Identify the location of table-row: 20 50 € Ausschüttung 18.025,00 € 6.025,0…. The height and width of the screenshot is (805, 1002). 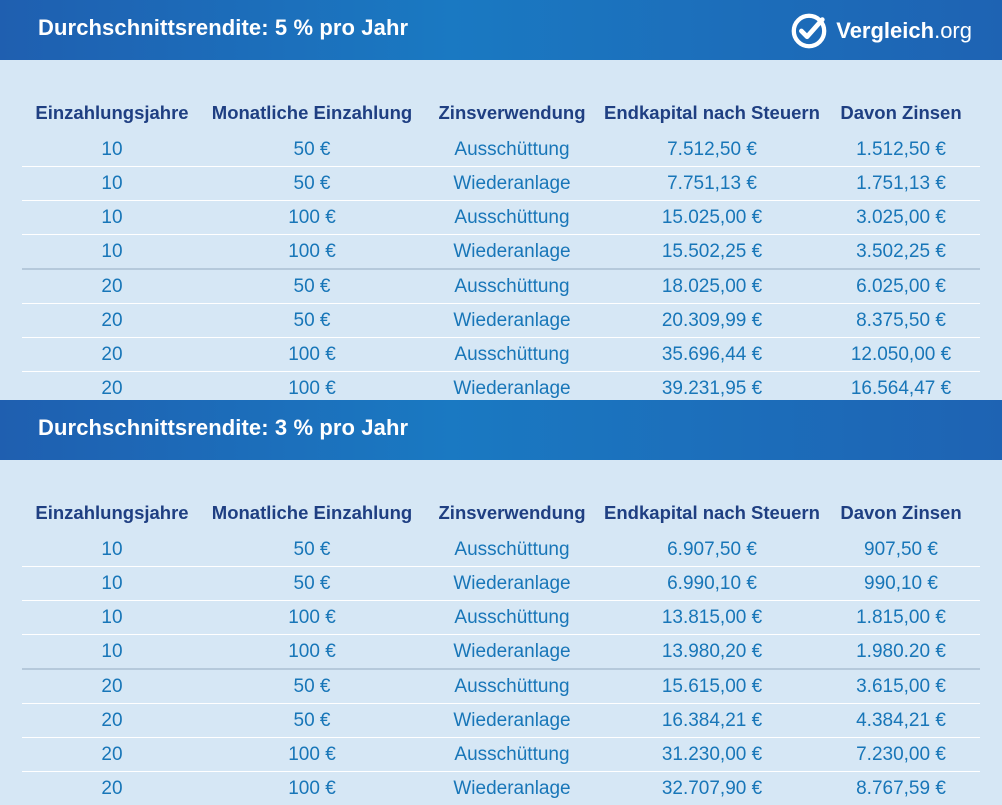
(501, 286).